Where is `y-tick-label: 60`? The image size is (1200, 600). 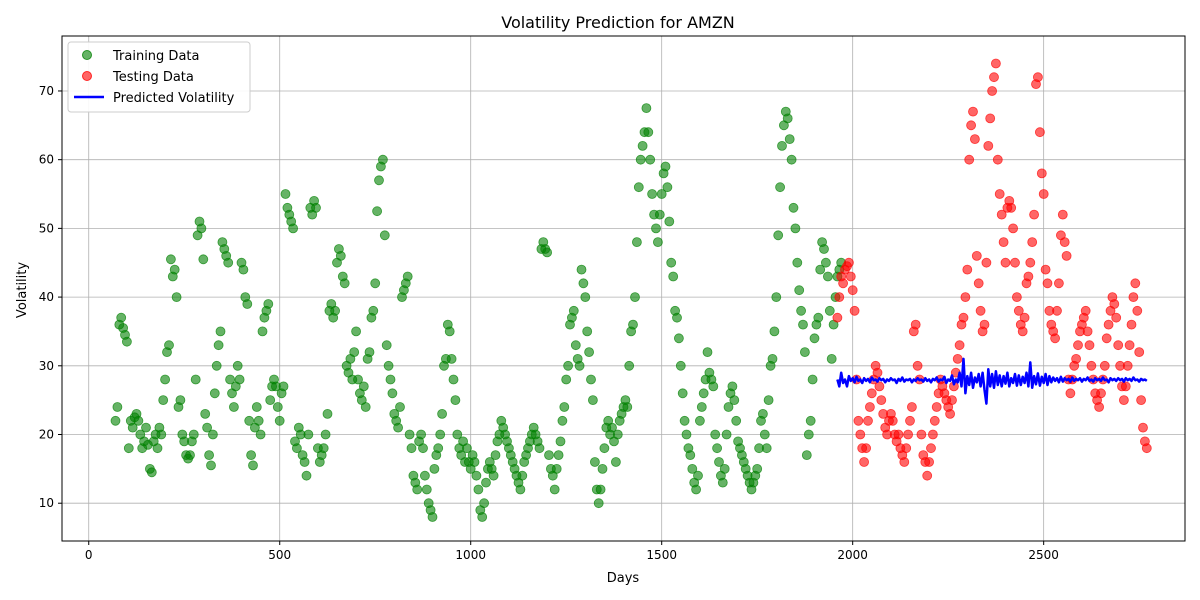 y-tick-label: 60 is located at coordinates (46, 160).